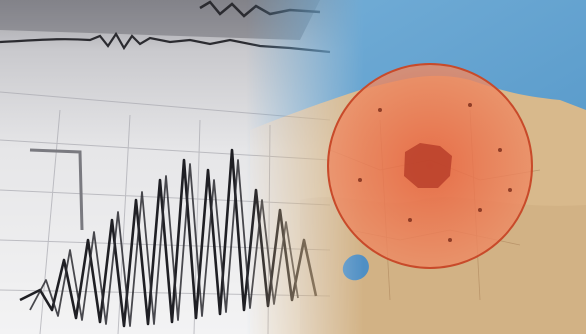 The image size is (586, 334). I want to click on lake, so click(355, 267).